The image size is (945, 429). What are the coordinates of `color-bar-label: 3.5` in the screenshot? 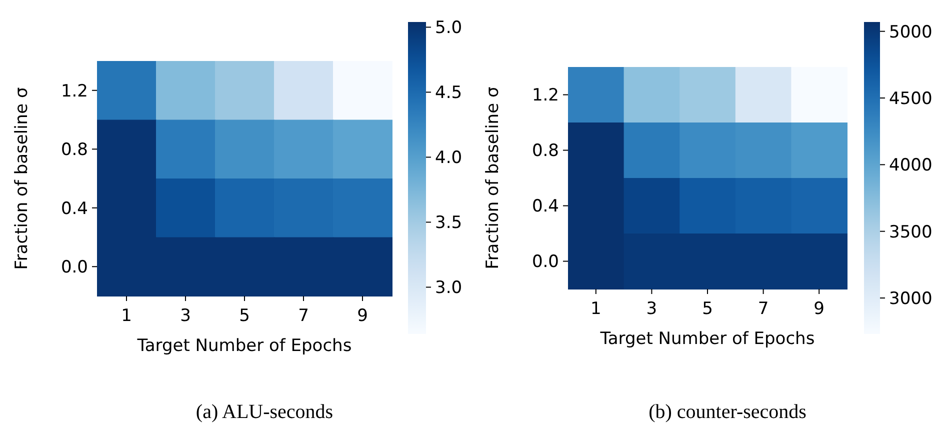 It's located at (448, 223).